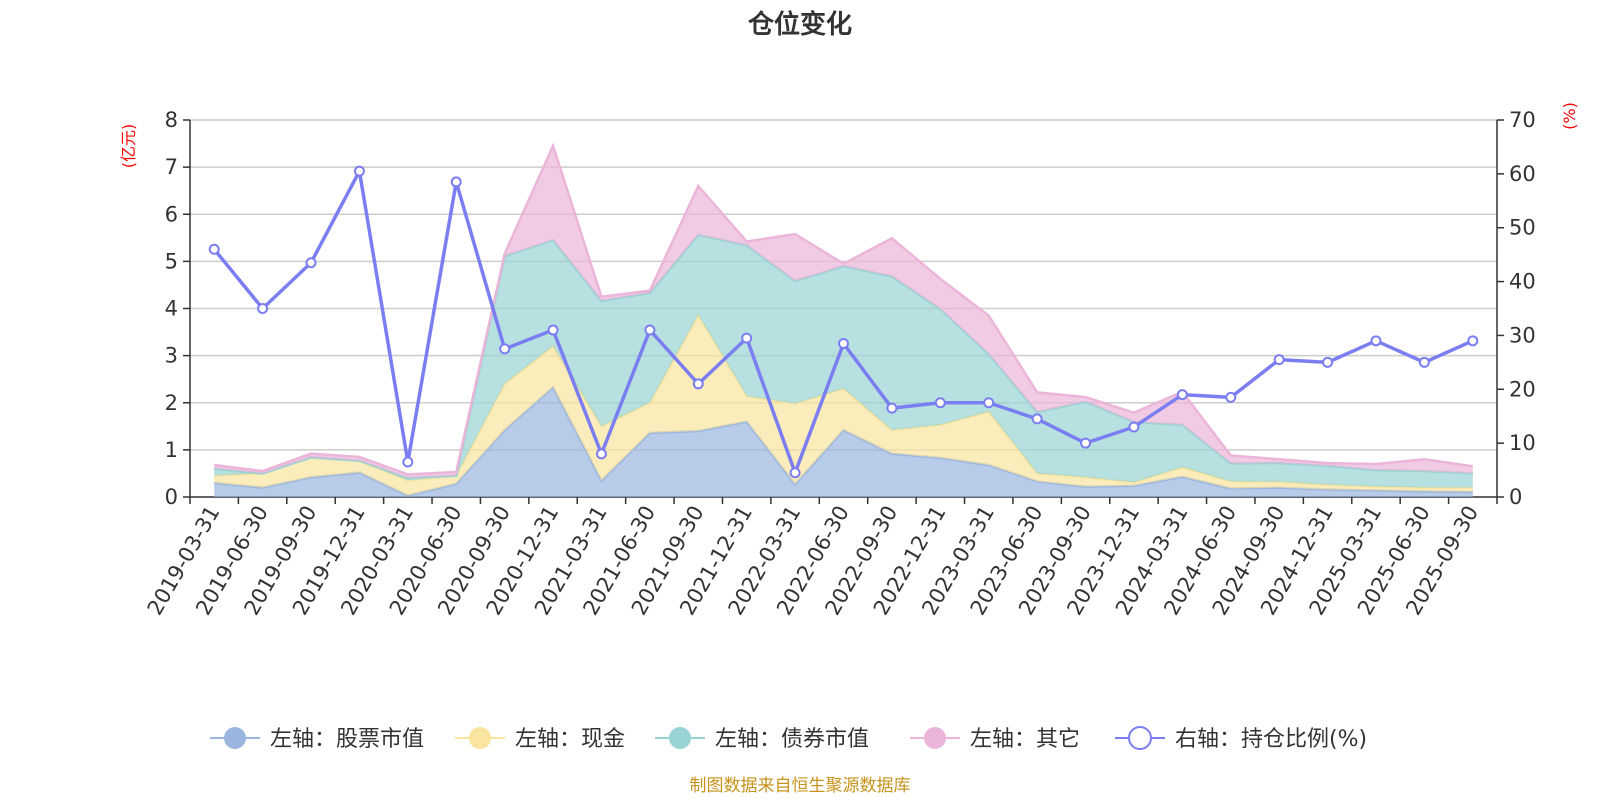 Image resolution: width=1600 pixels, height=800 pixels. Describe the element at coordinates (171, 450) in the screenshot. I see `left-tick-label: 1` at that location.